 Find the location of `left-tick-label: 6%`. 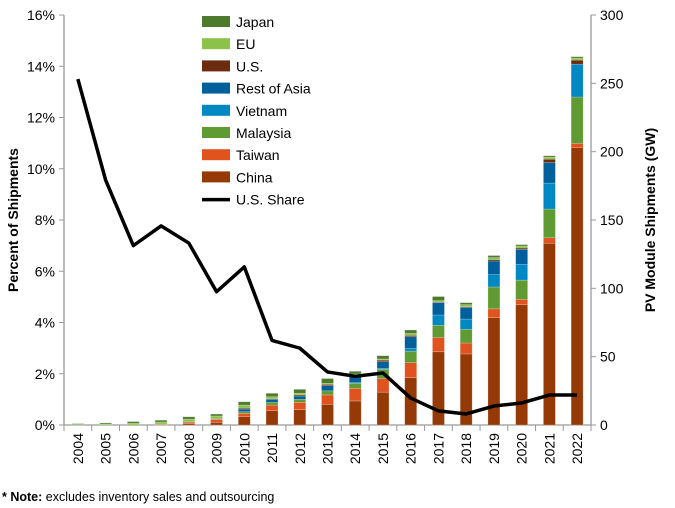

left-tick-label: 6% is located at coordinates (45, 271).